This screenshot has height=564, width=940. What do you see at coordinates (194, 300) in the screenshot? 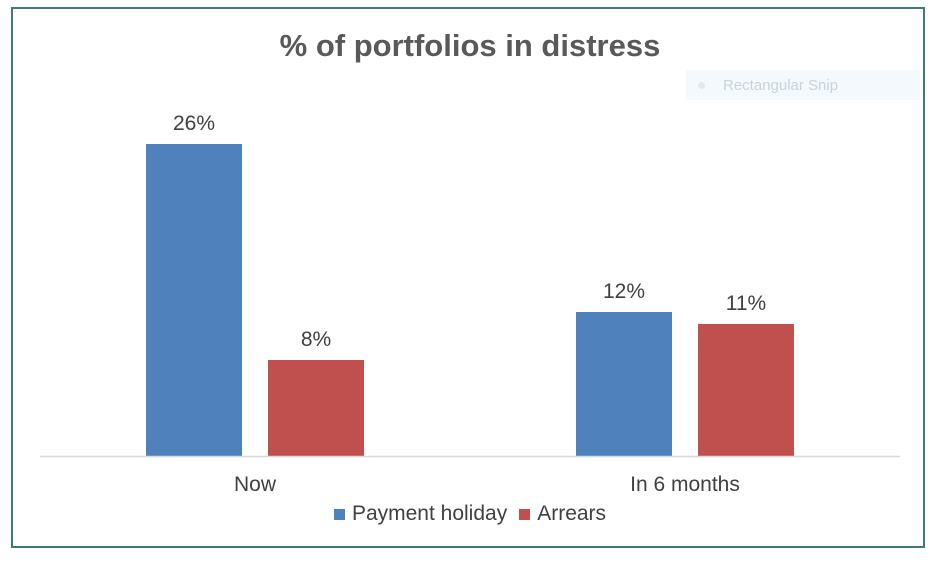
I see `bar-payment-holiday-now` at bounding box center [194, 300].